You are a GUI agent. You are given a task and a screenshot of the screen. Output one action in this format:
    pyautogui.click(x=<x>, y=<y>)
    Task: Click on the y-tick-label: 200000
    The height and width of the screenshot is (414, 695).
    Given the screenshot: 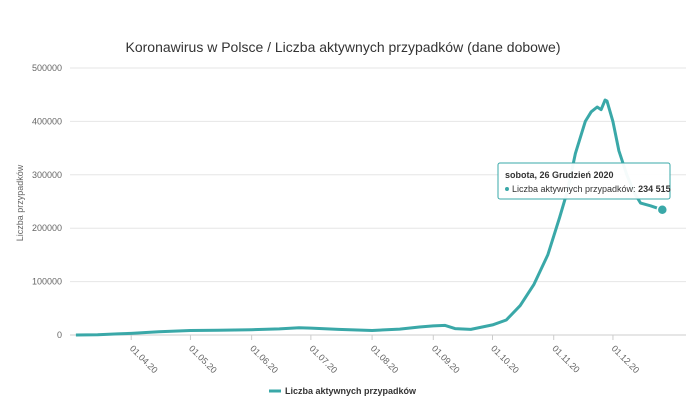 What is the action you would take?
    pyautogui.click(x=47, y=228)
    